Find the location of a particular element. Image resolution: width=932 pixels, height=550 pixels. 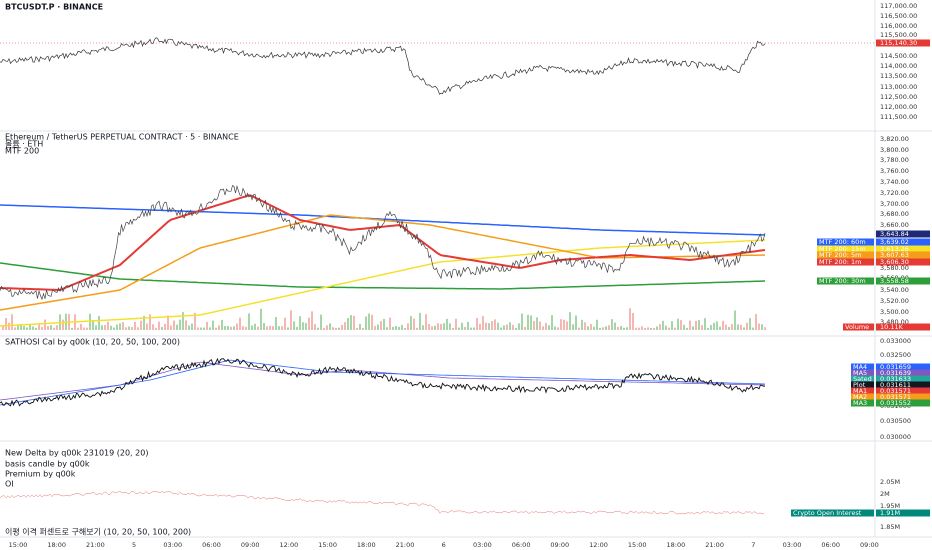

ma-5m is located at coordinates (383, 262).